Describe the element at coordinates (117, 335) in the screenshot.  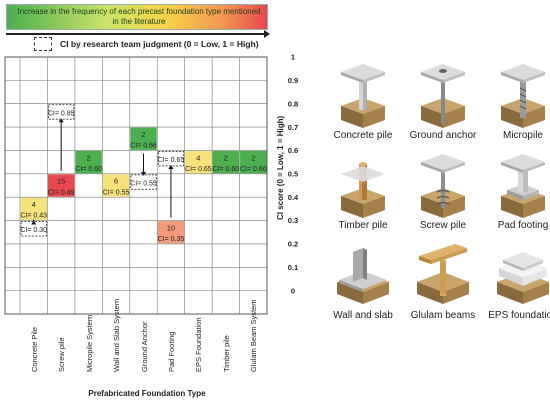
I see `x-tick-label: Wall and Slab System` at that location.